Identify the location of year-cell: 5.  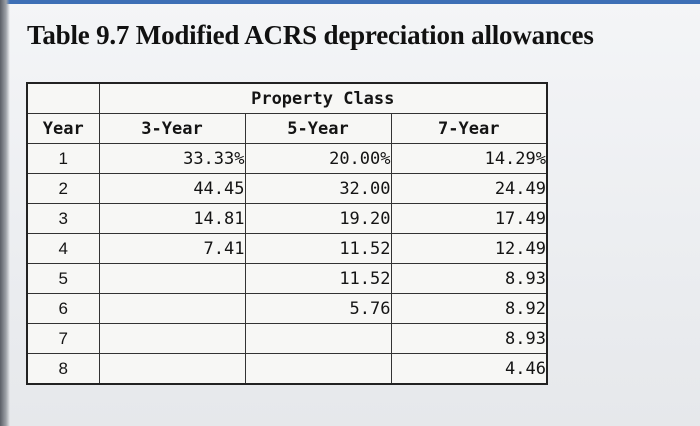
(63, 278).